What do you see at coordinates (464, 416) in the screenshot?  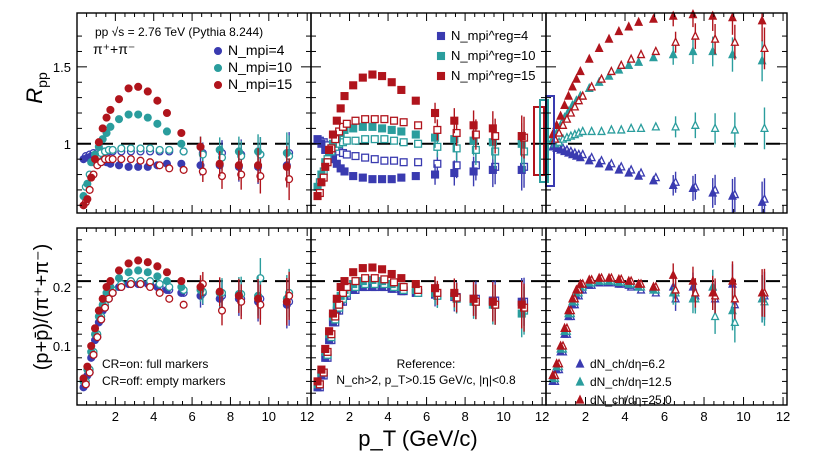 I see `x-tick-label: 8` at bounding box center [464, 416].